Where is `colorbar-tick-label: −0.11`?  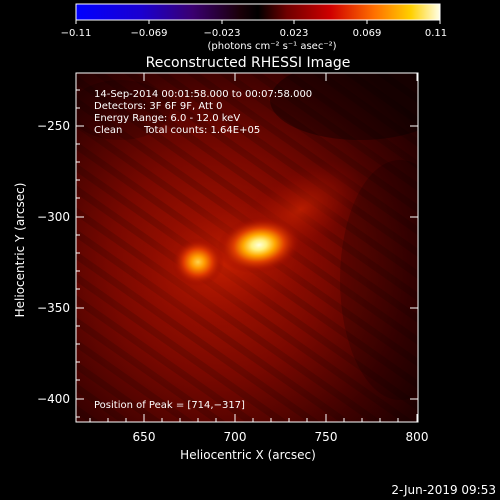
colorbar-tick-label: −0.11 is located at coordinates (76, 33).